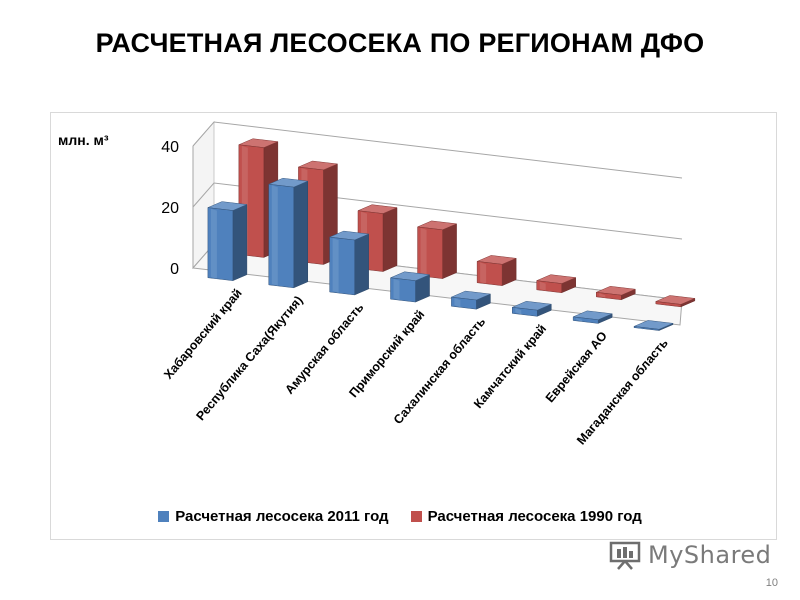 The height and width of the screenshot is (600, 800). What do you see at coordinates (170, 147) in the screenshot?
I see `y-tick-label: 40` at bounding box center [170, 147].